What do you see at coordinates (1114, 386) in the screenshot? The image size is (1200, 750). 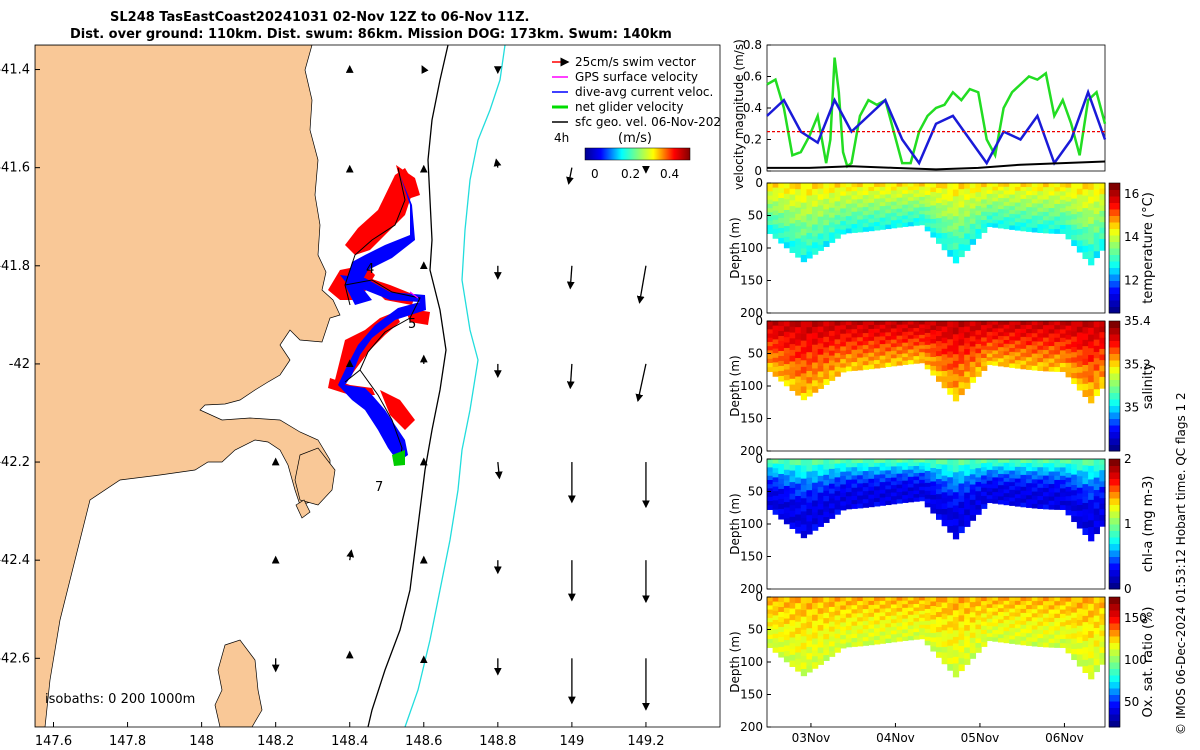 I see `colorbar-frame` at bounding box center [1114, 386].